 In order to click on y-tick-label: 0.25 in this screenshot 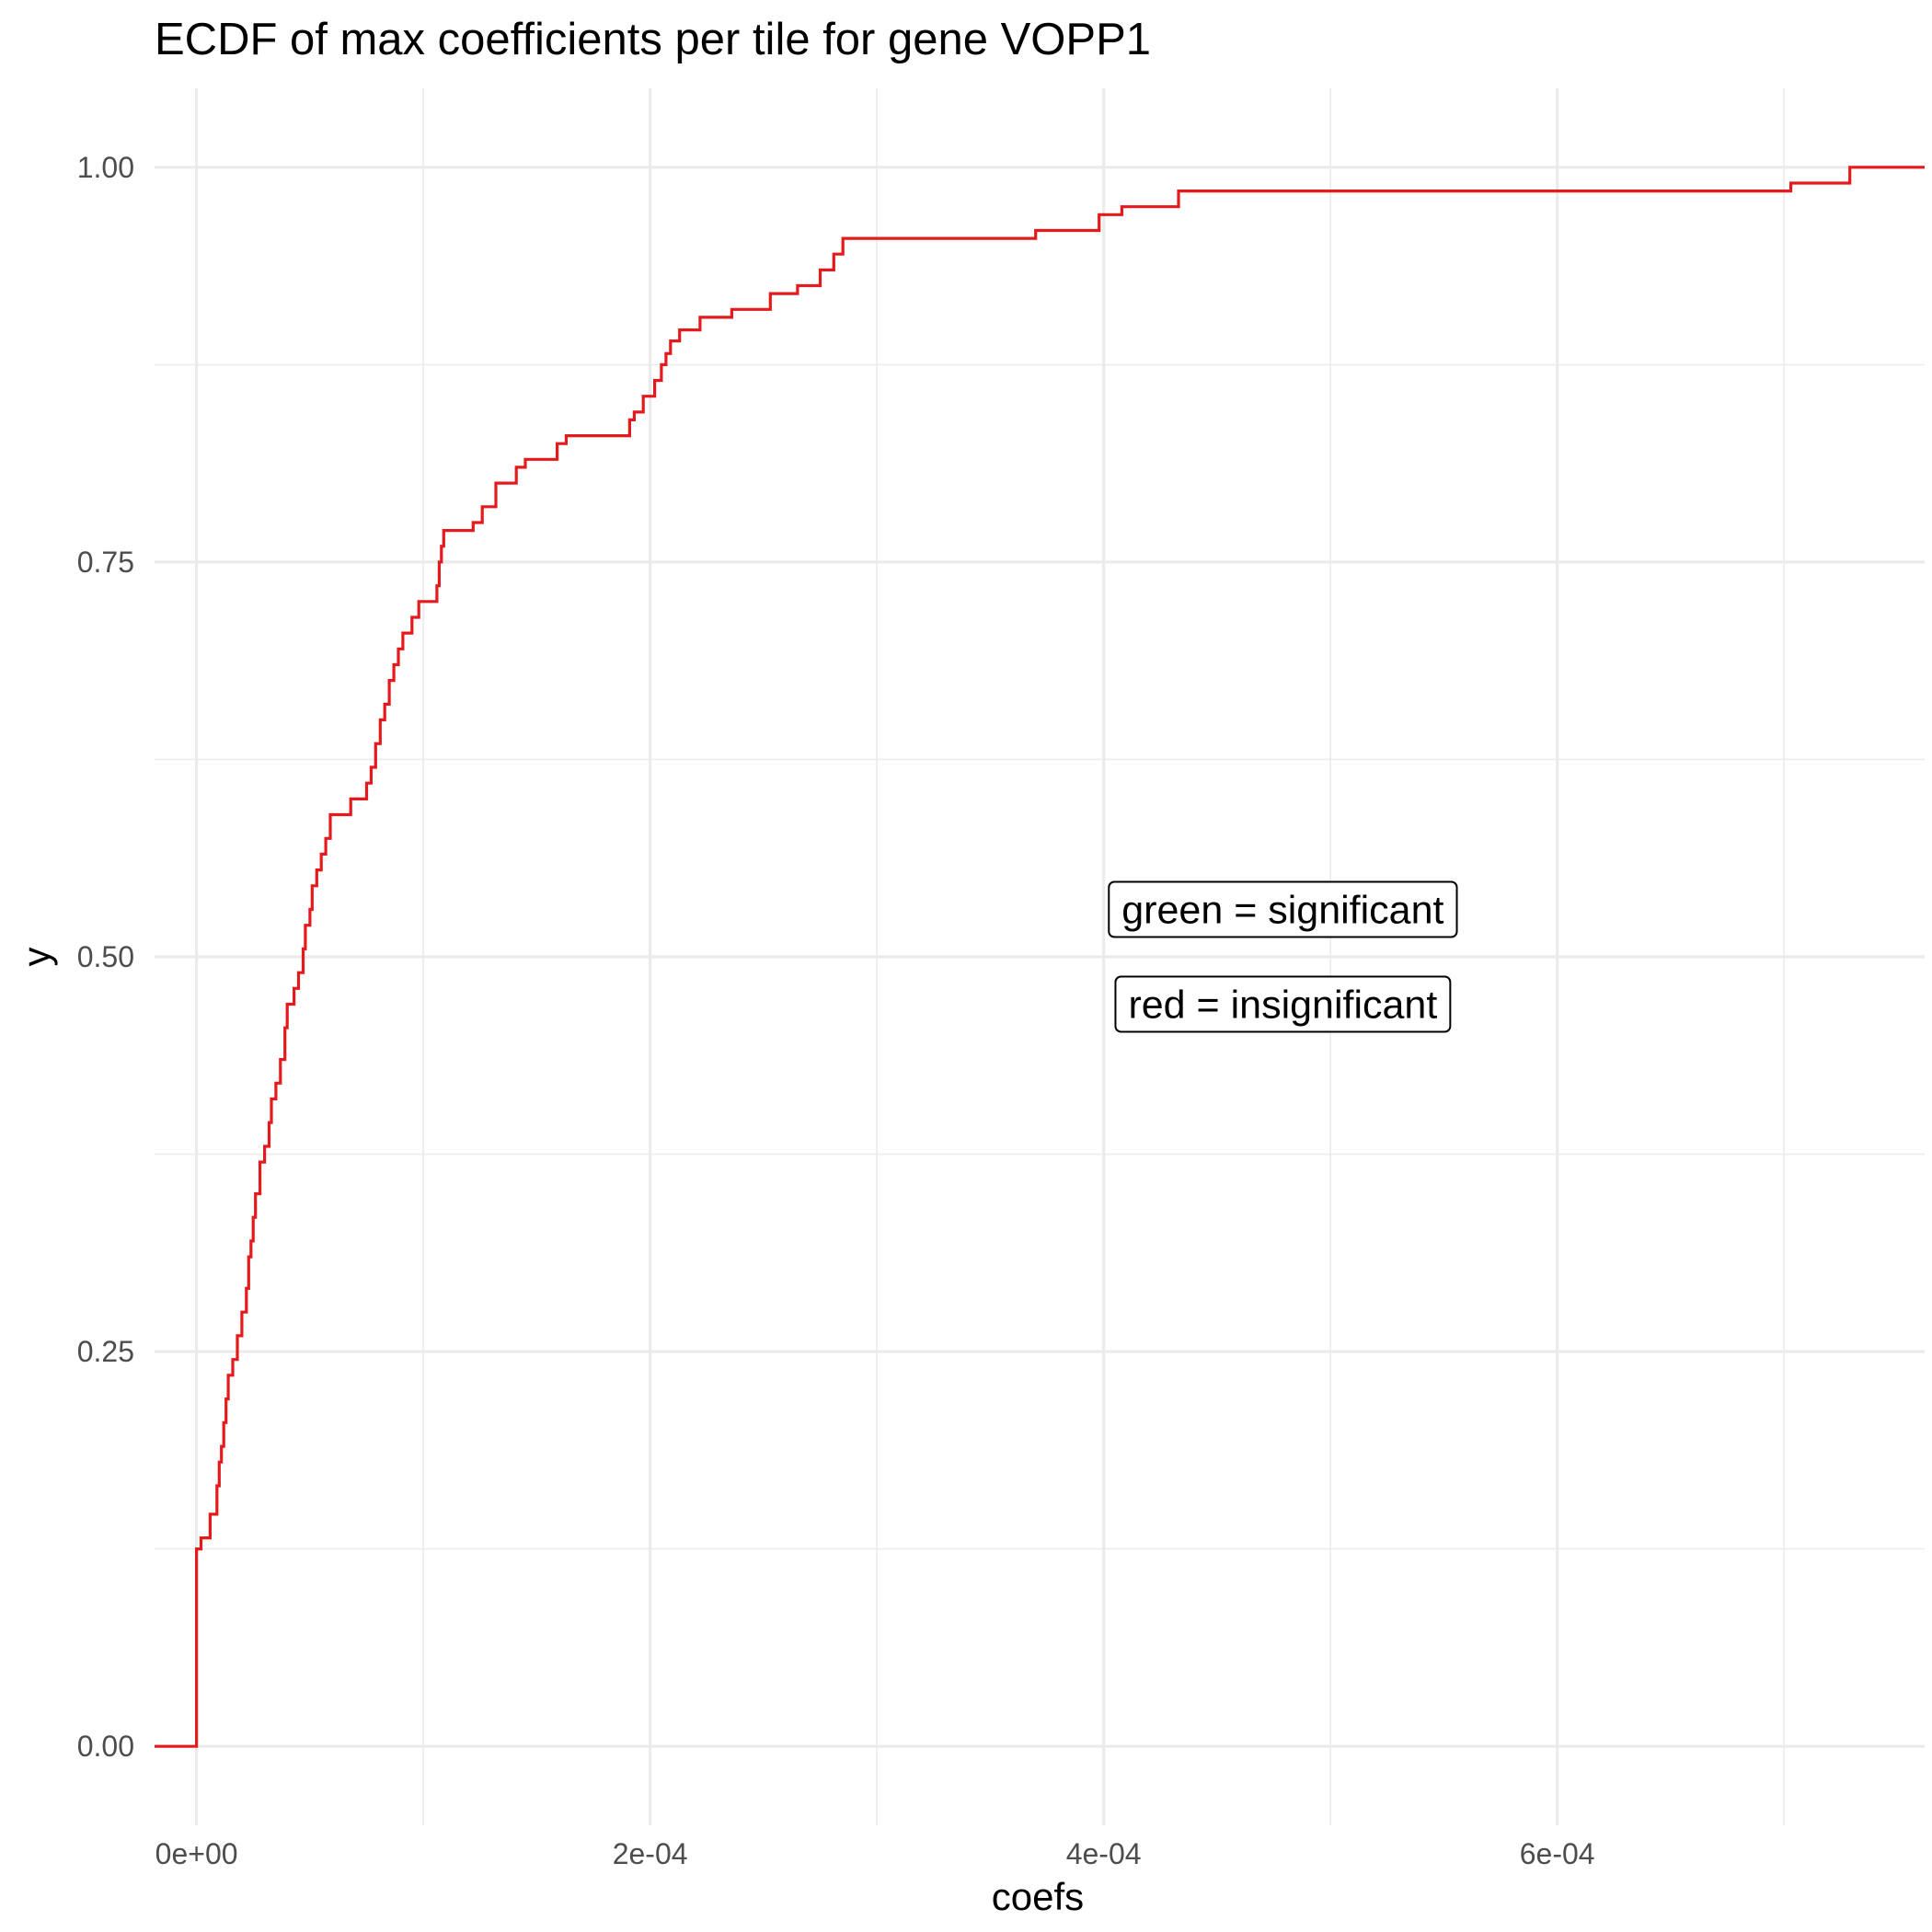, I will do `click(105, 1351)`.